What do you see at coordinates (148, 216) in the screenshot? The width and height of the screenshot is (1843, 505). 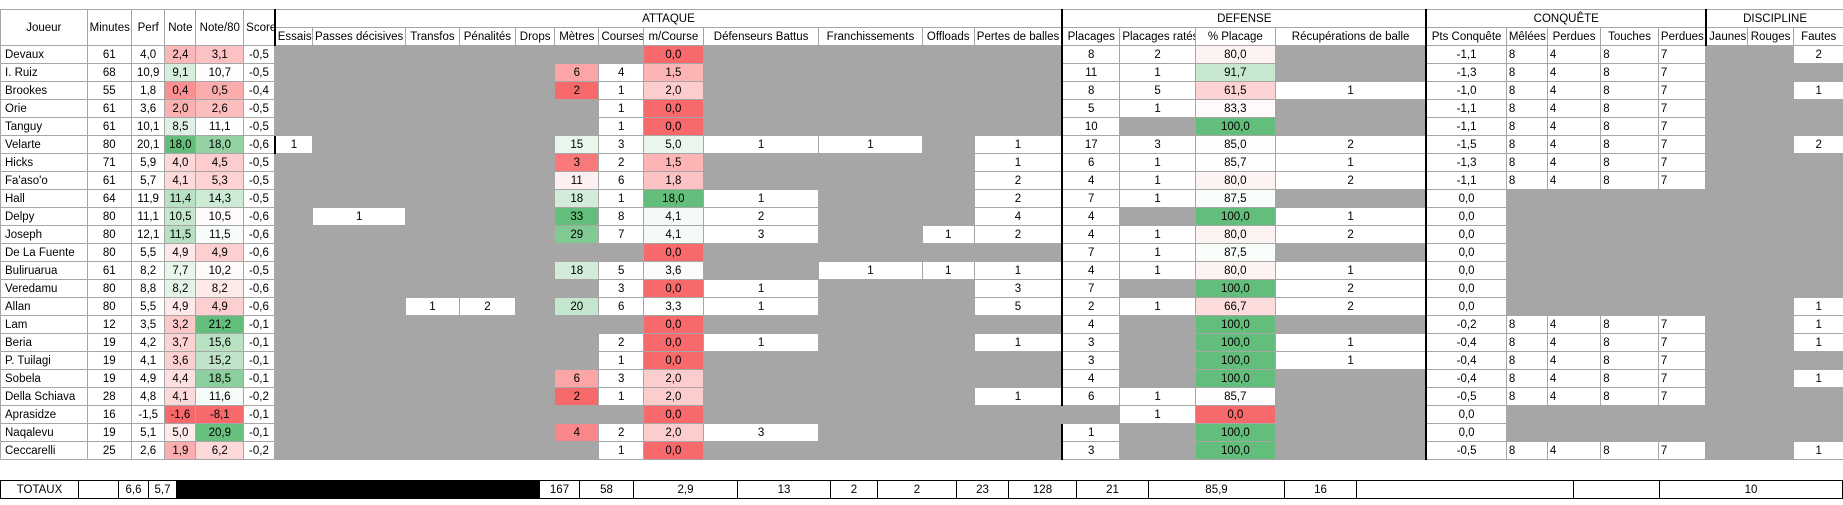 I see `cell-perf: 11,1` at bounding box center [148, 216].